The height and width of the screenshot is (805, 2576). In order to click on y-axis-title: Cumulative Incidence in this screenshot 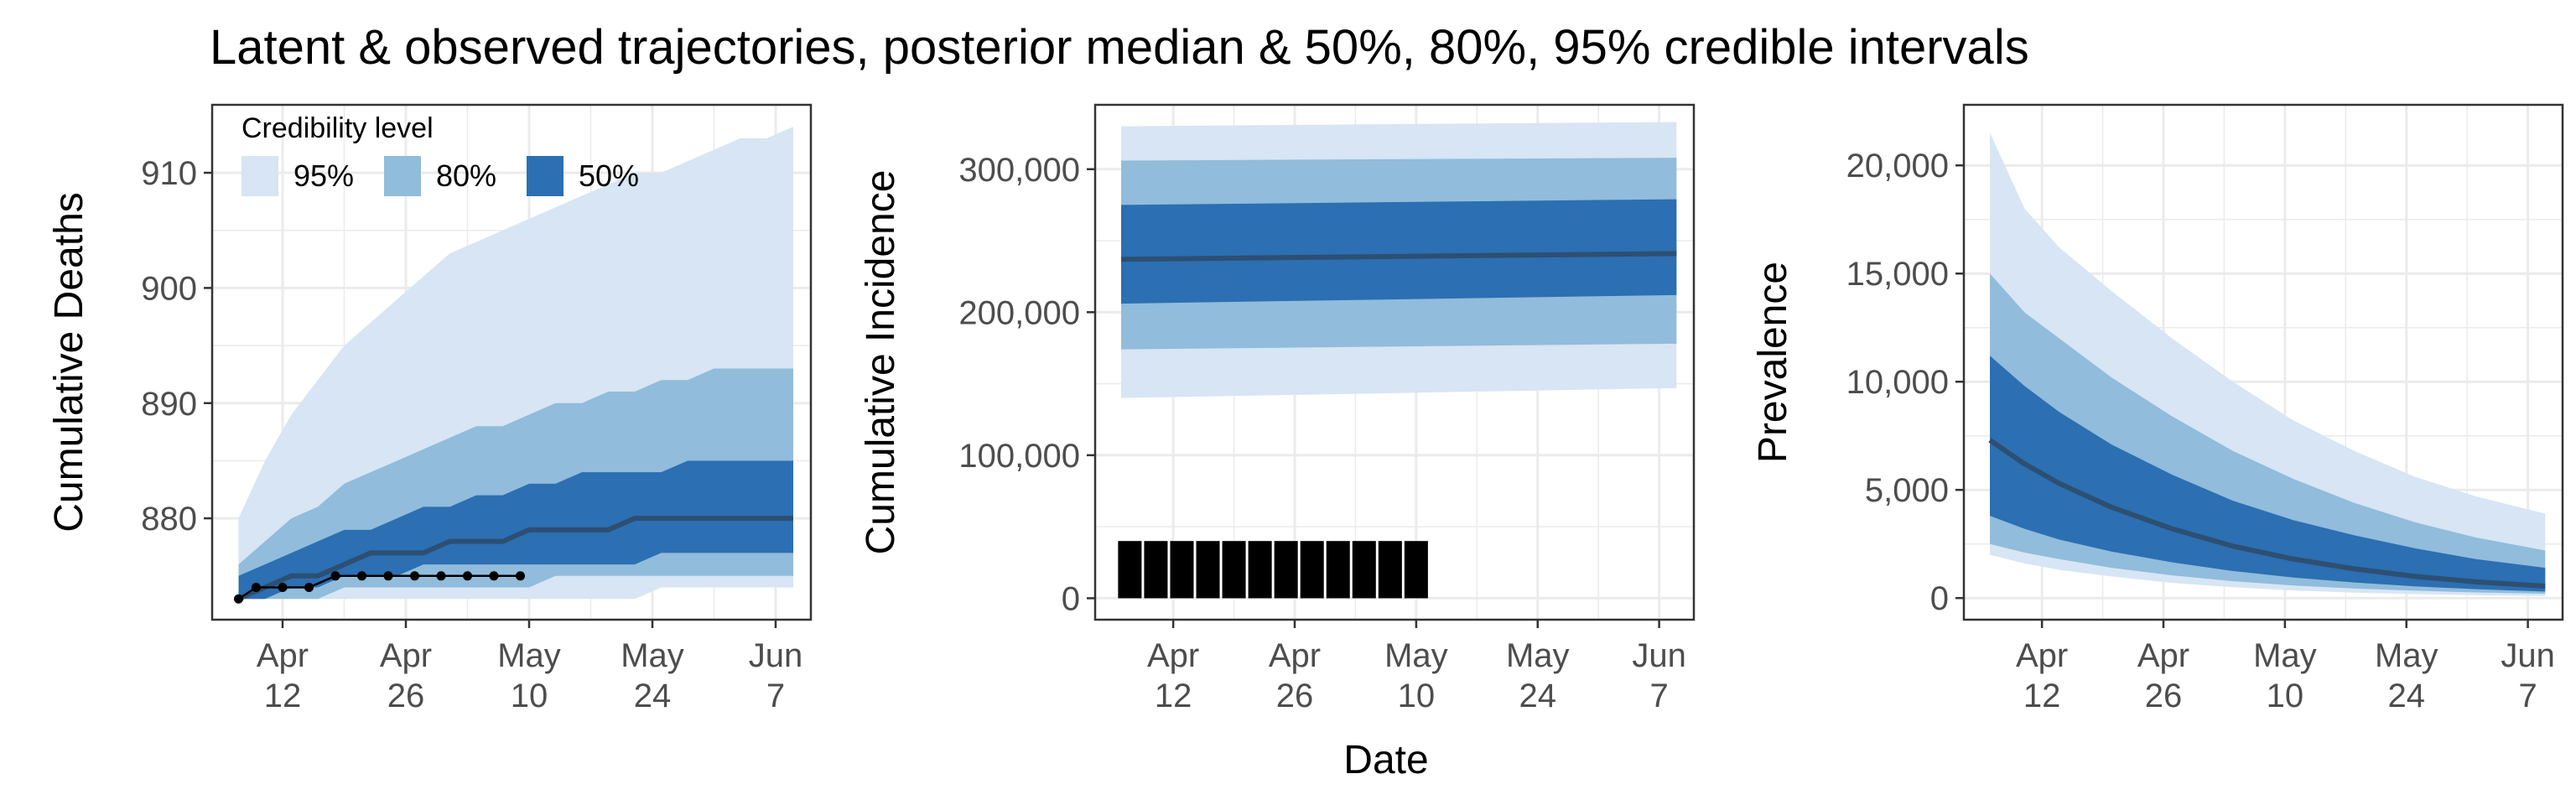, I will do `click(881, 362)`.